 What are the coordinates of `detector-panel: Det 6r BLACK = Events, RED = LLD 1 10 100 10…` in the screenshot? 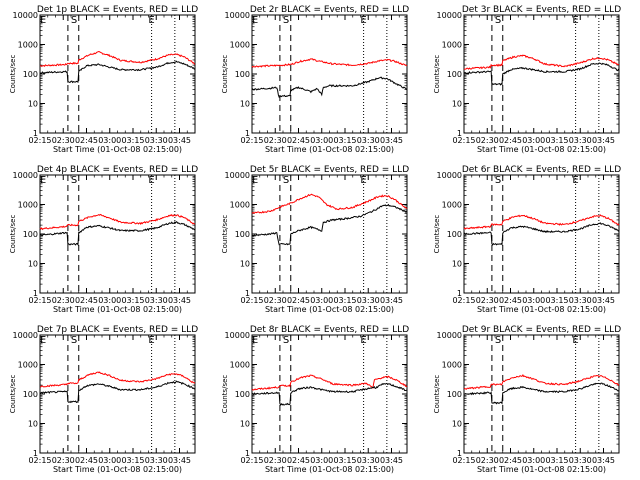 It's located at (527, 239).